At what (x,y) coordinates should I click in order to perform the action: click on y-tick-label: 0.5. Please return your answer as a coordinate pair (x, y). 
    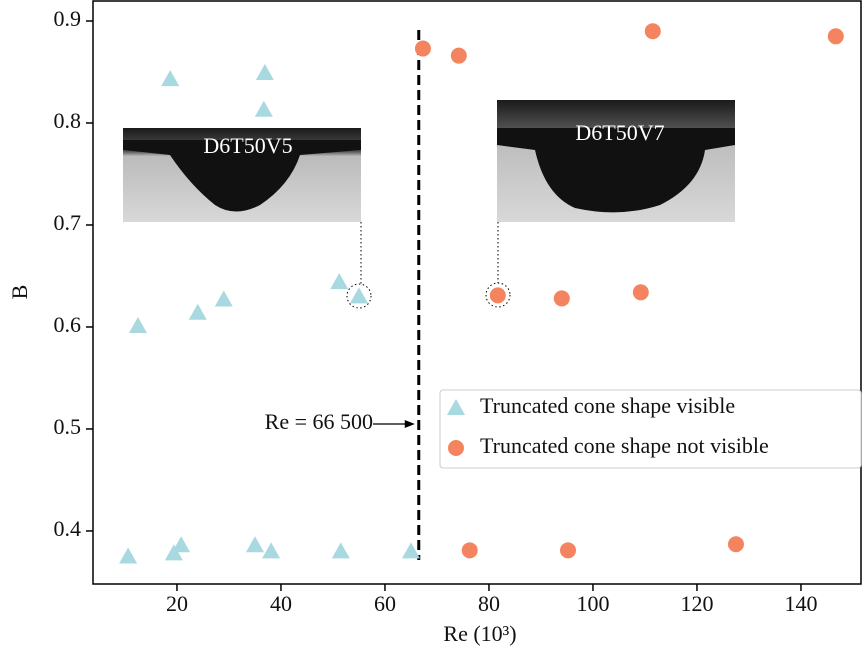
    Looking at the image, I should click on (68, 426).